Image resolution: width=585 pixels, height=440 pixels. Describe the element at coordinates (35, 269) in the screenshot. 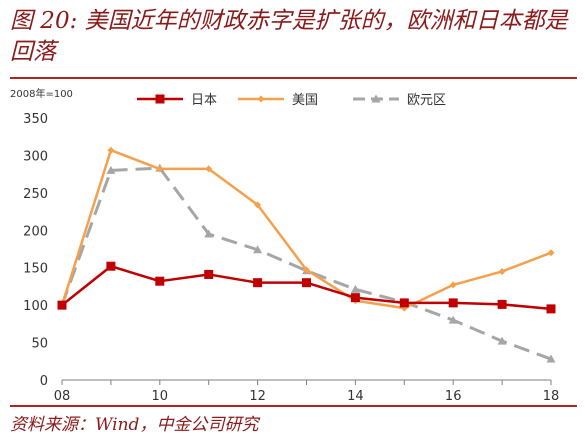

I see `y-tick-label: 150` at that location.